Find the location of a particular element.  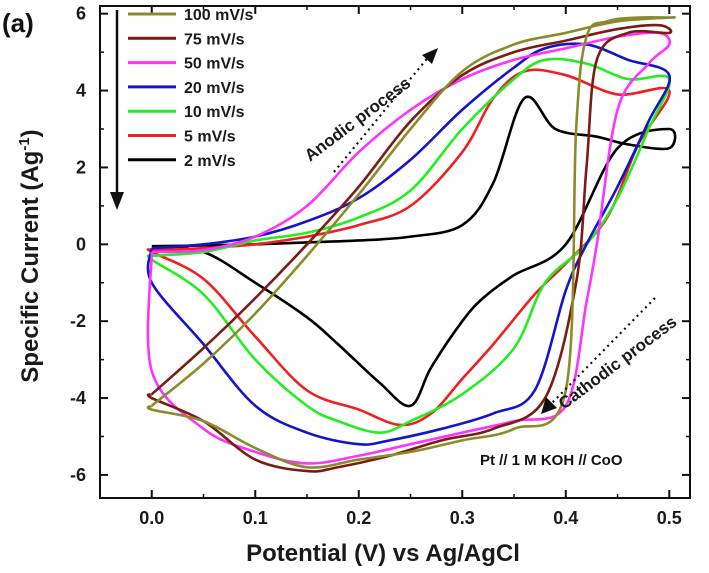

legend-label-50-mv-s: 50 mV/s is located at coordinates (214, 64).